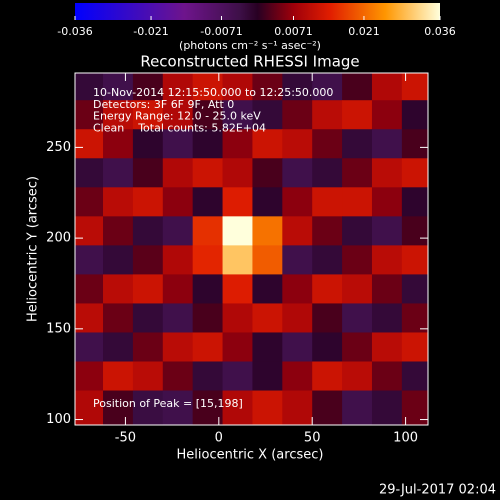  I want to click on annotation: Clean Total counts: 5.82E+04, so click(179, 127).